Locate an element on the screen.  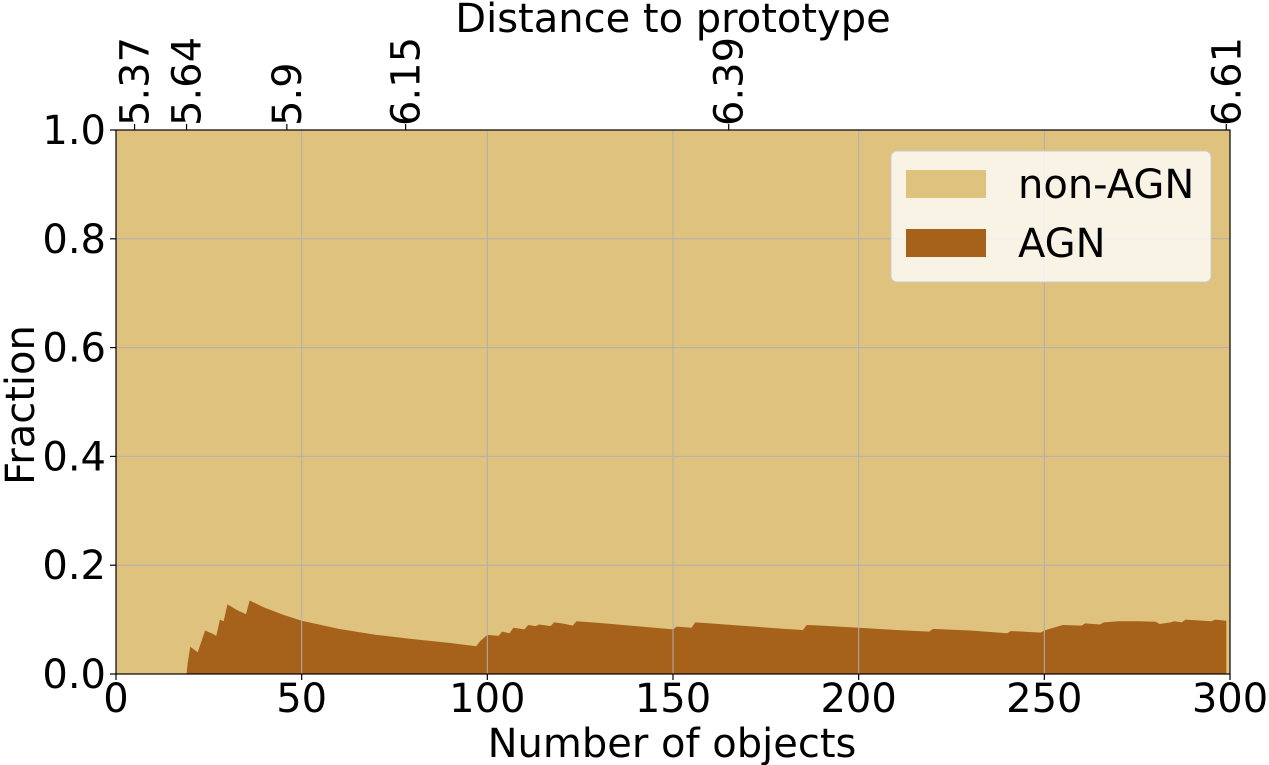
x-tick-label: 100 is located at coordinates (487, 699).